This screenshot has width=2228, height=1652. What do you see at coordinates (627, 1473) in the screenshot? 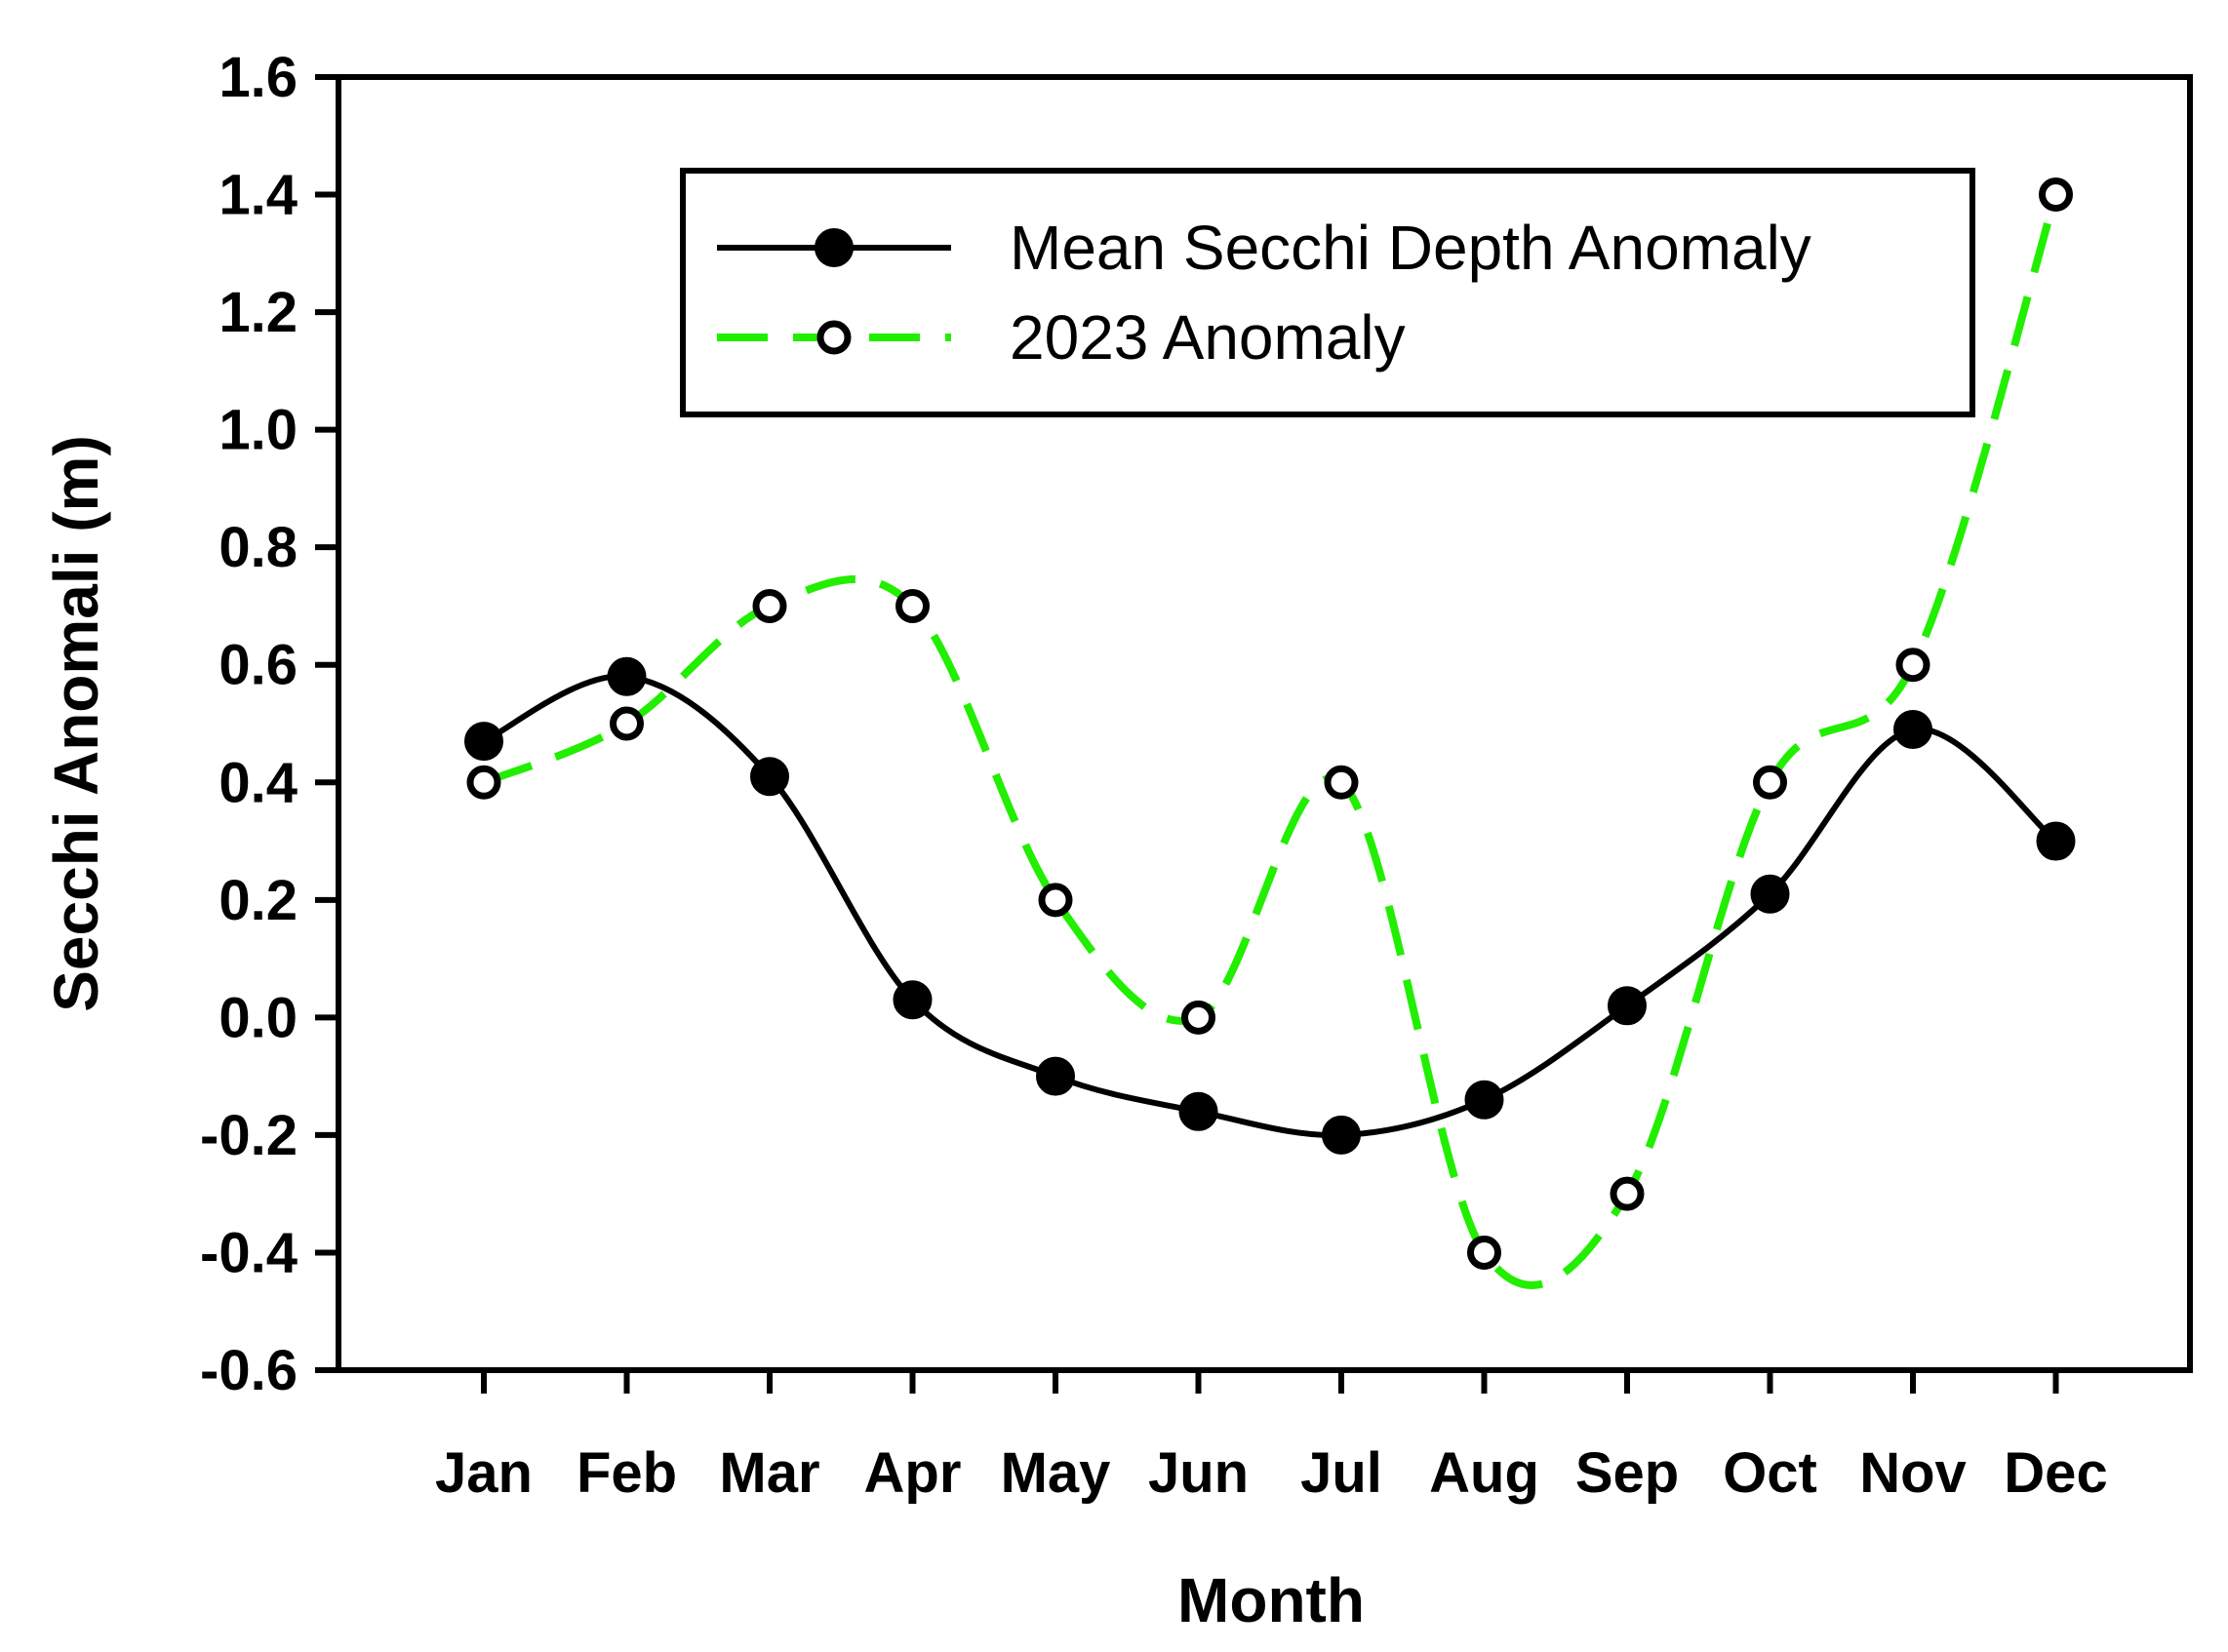
I see `x-tick-label-feb: Feb` at bounding box center [627, 1473].